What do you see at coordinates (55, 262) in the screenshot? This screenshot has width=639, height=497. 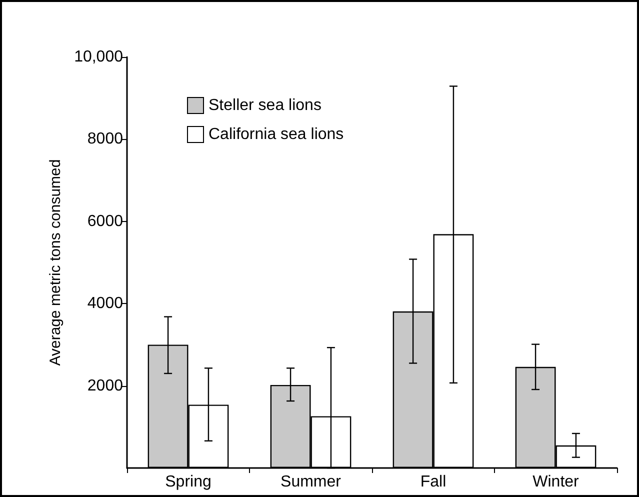 I see `y-axis-title: Average metric tons consumed` at bounding box center [55, 262].